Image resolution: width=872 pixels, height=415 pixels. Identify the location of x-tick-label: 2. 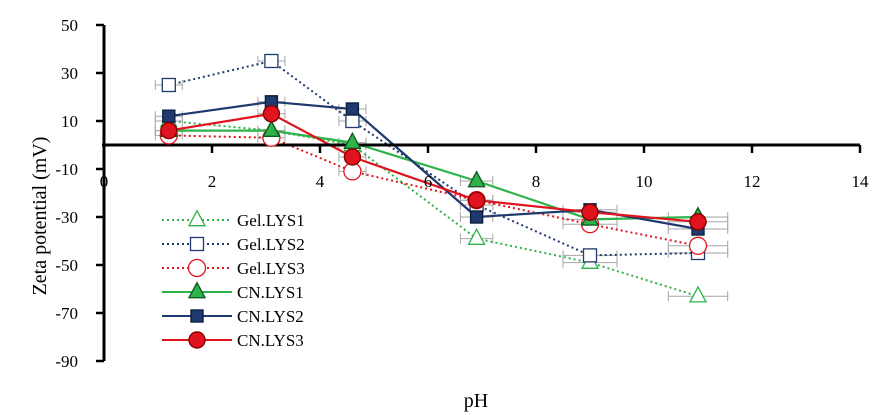
(212, 181).